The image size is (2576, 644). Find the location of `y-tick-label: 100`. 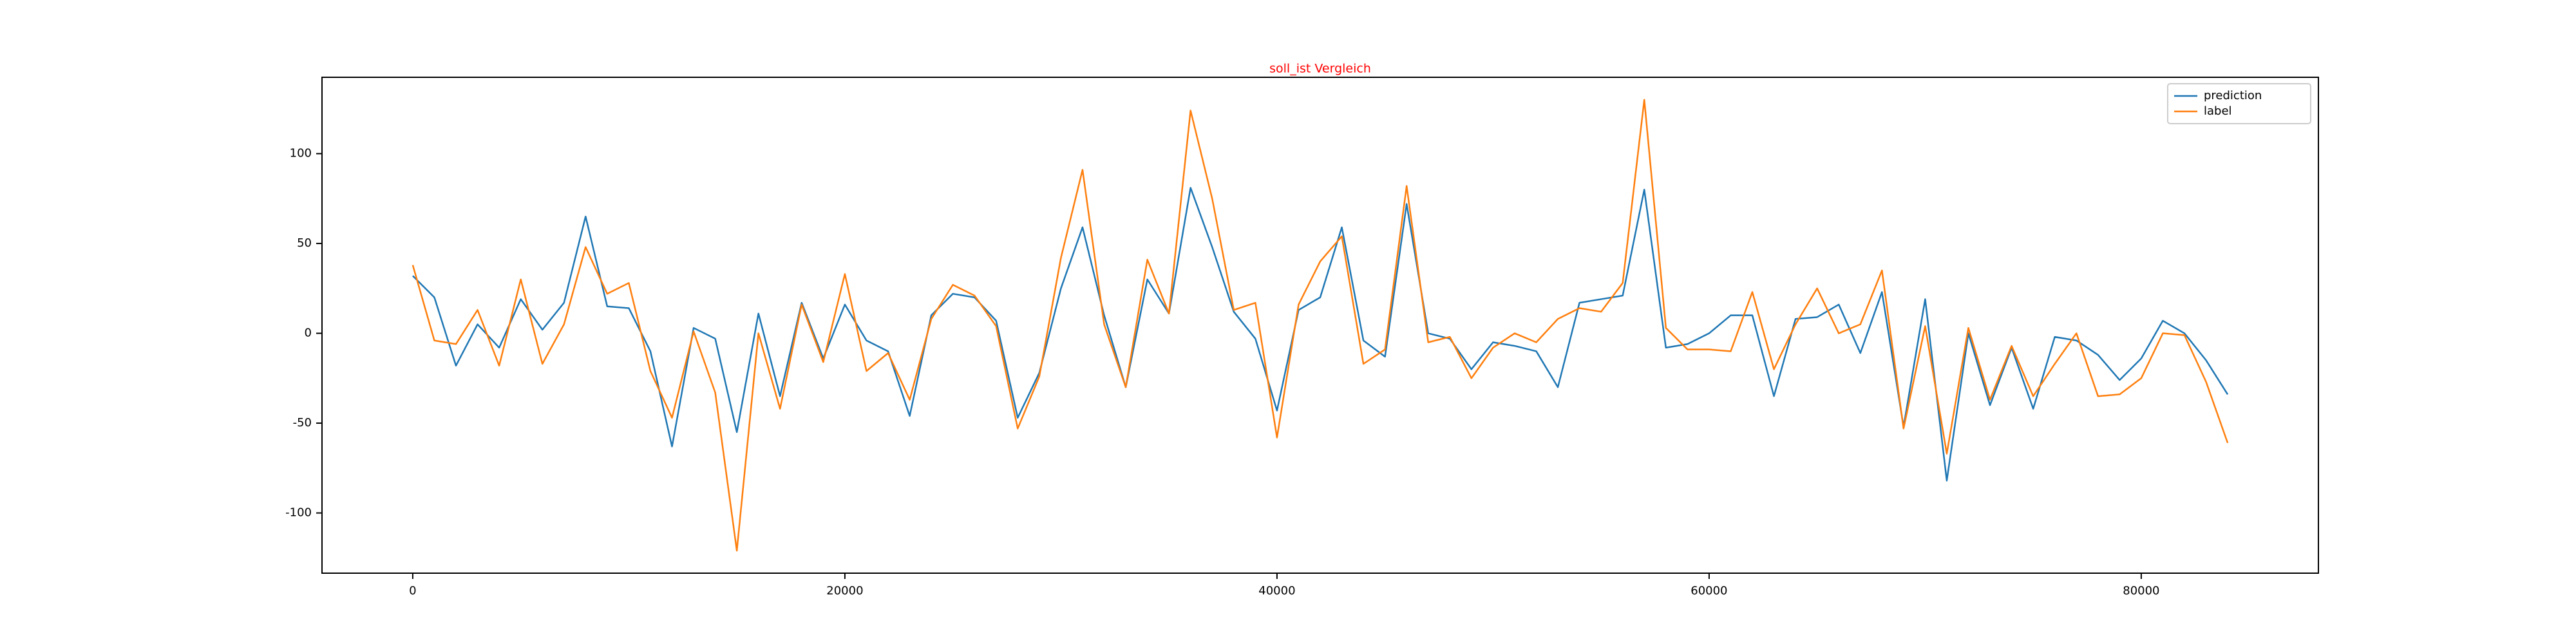

y-tick-label: 100 is located at coordinates (301, 153).